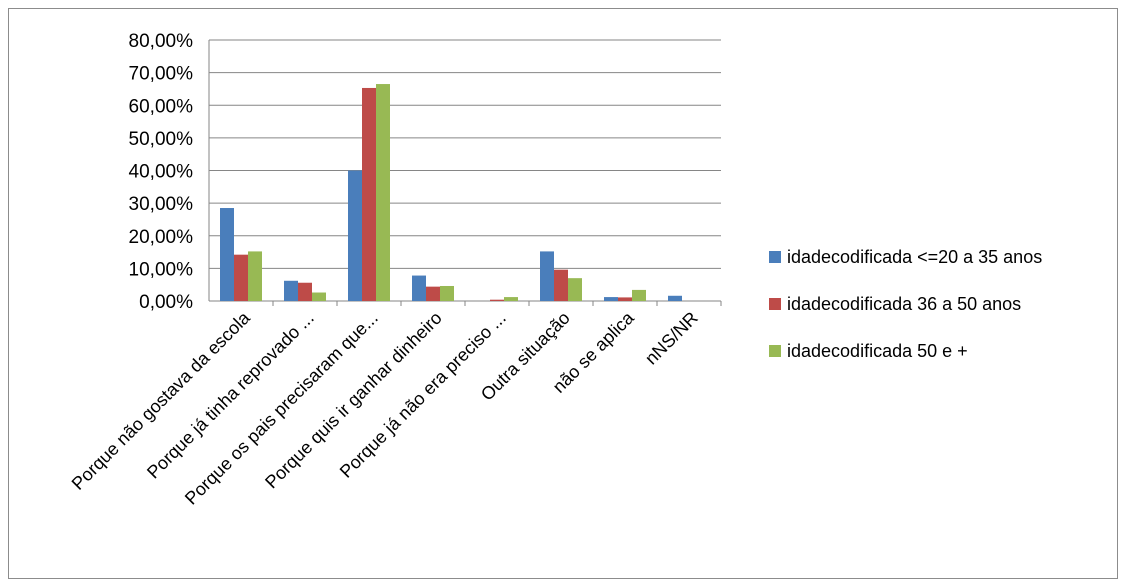  I want to click on y-tick-label: 80,00%, so click(161, 41).